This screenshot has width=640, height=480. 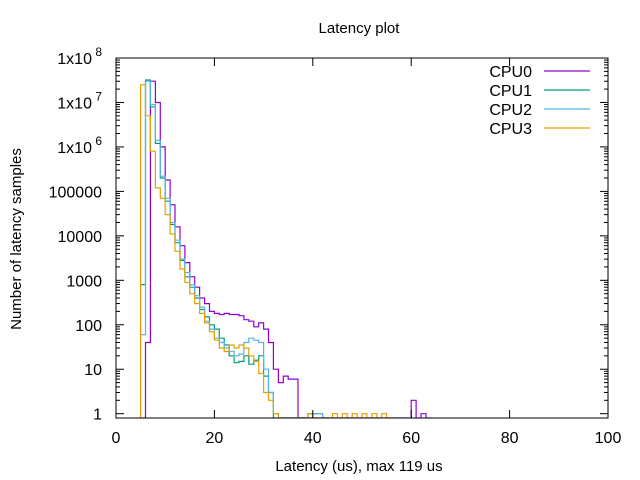 What do you see at coordinates (510, 91) in the screenshot?
I see `legend-label: CPU1` at bounding box center [510, 91].